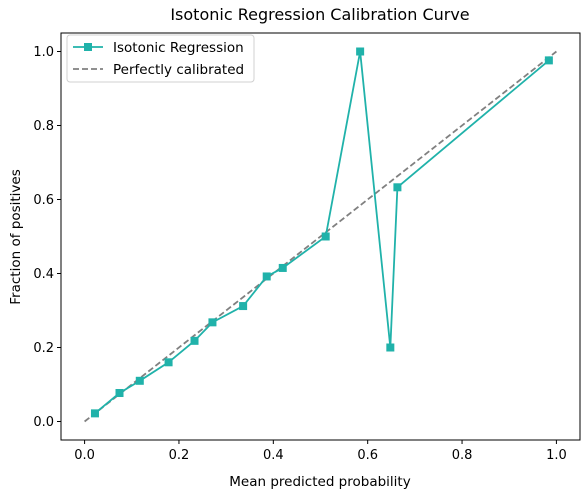 The width and height of the screenshot is (587, 490). I want to click on legend-marker-isotonic, so click(88, 47).